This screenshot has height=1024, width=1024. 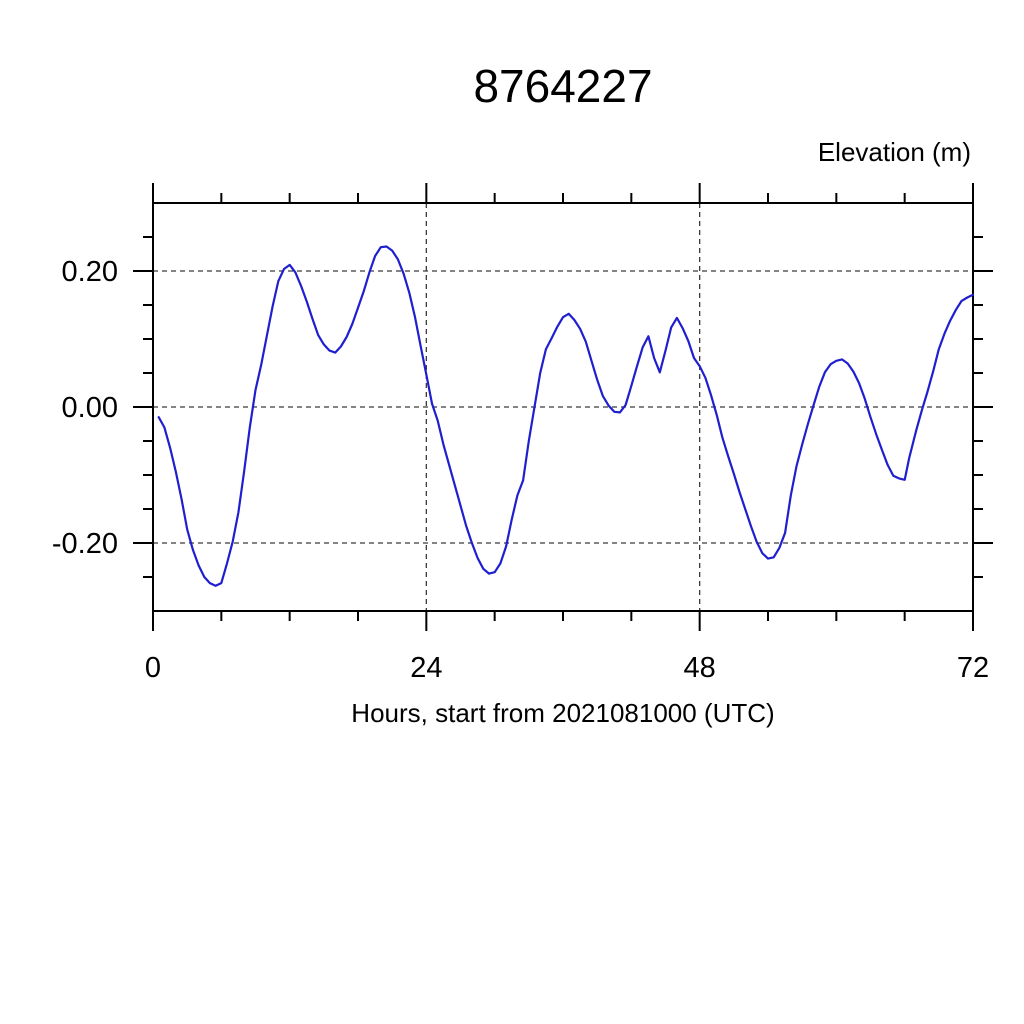 What do you see at coordinates (973, 668) in the screenshot?
I see `x-tick-label: 72` at bounding box center [973, 668].